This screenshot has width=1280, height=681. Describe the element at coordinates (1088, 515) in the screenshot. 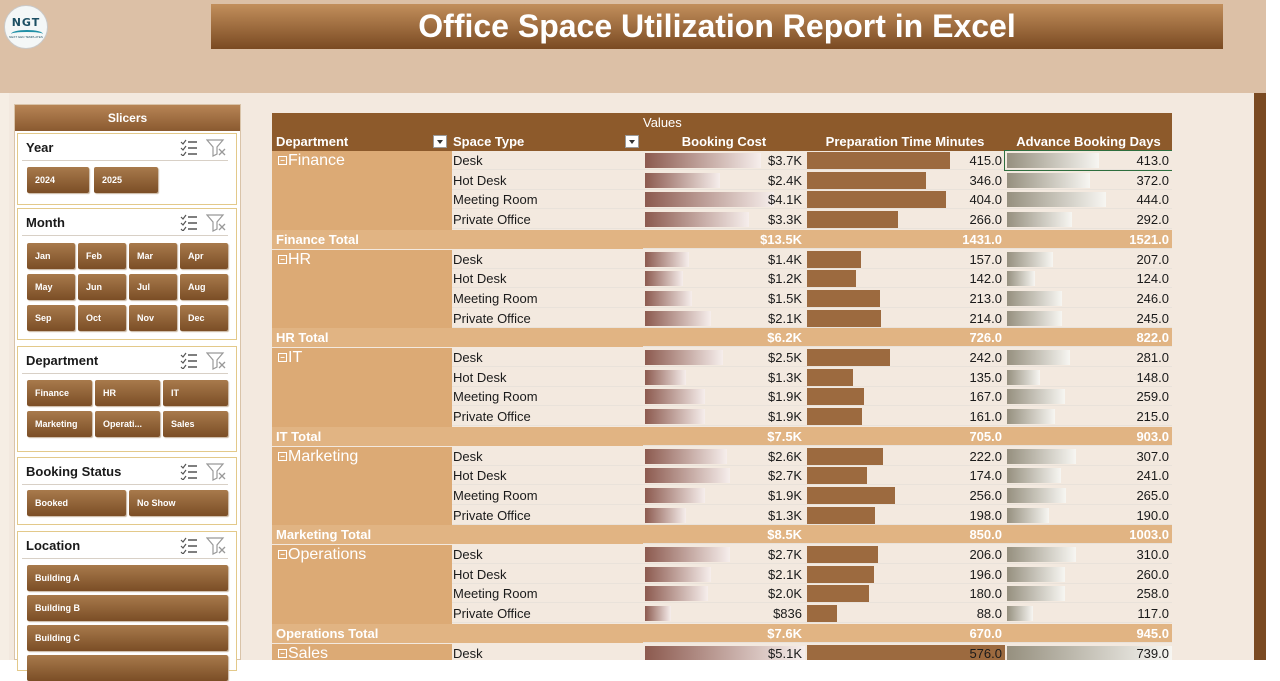

I see `advance-days-cell: 190.0` at that location.